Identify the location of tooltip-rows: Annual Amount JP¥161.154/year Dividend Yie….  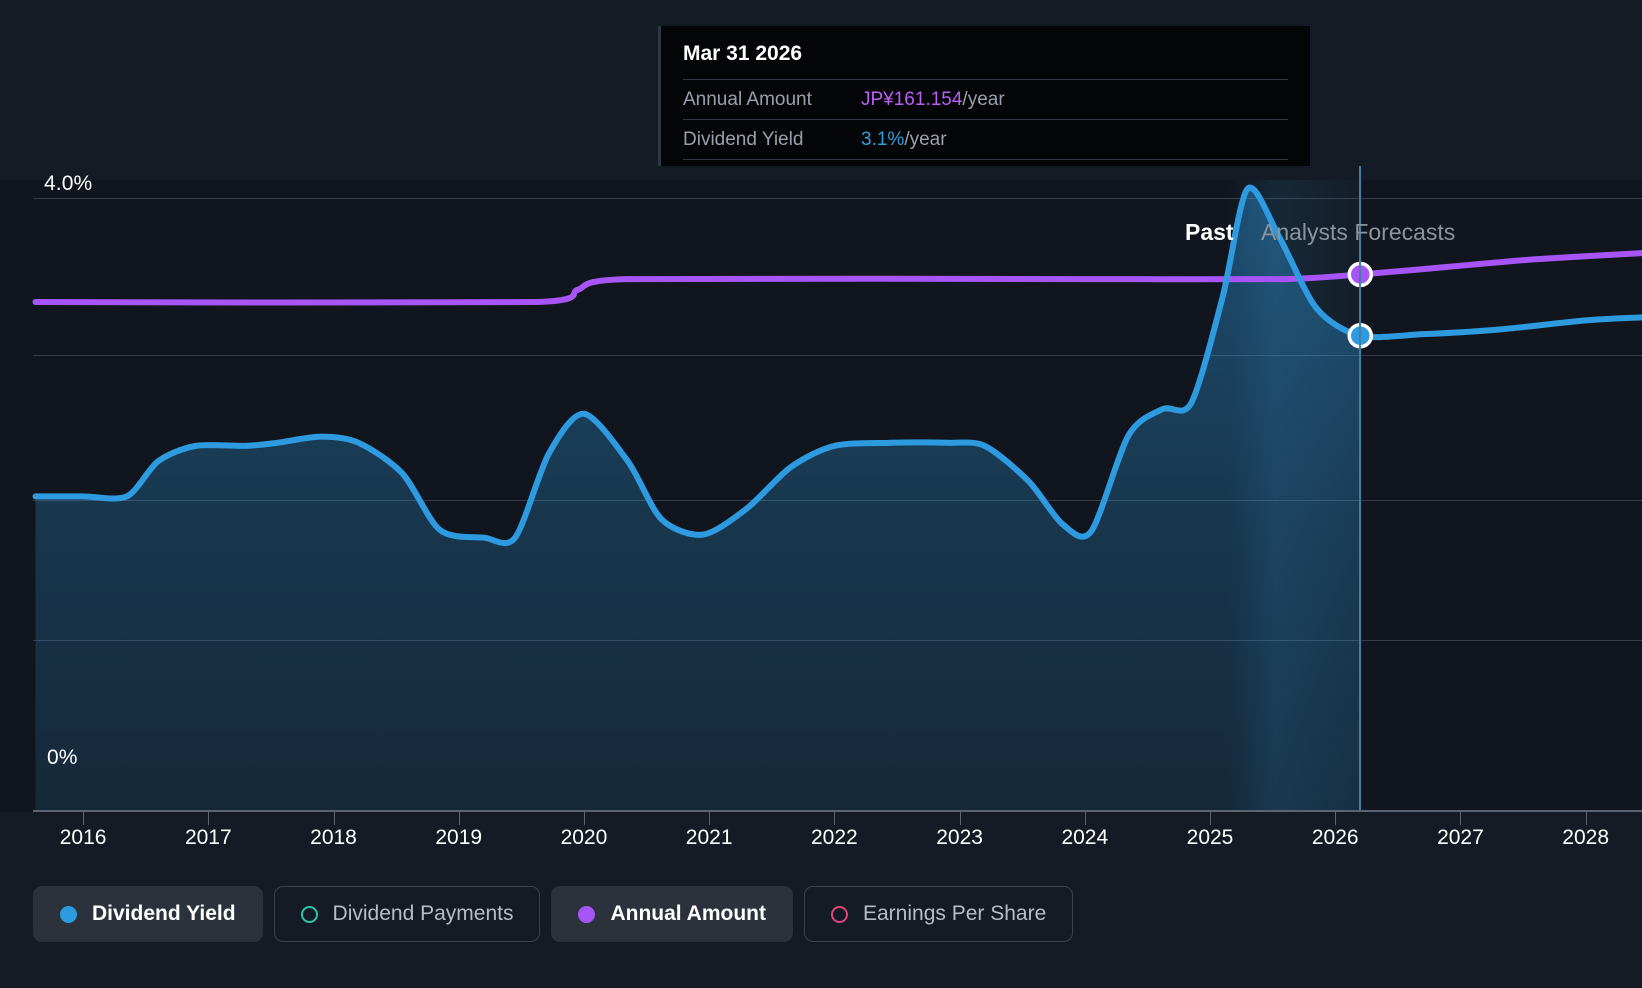
(985, 120).